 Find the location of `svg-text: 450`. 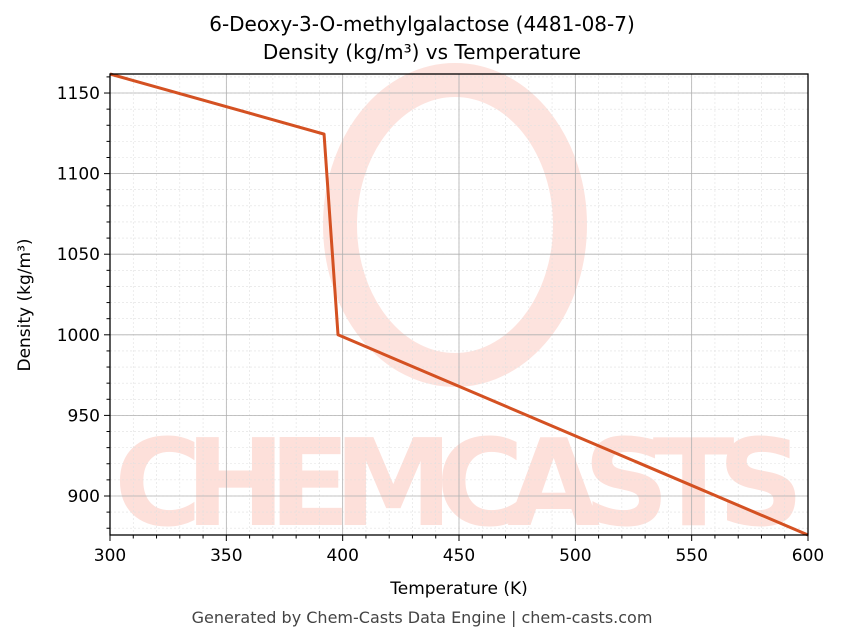

svg-text: 450 is located at coordinates (459, 556).